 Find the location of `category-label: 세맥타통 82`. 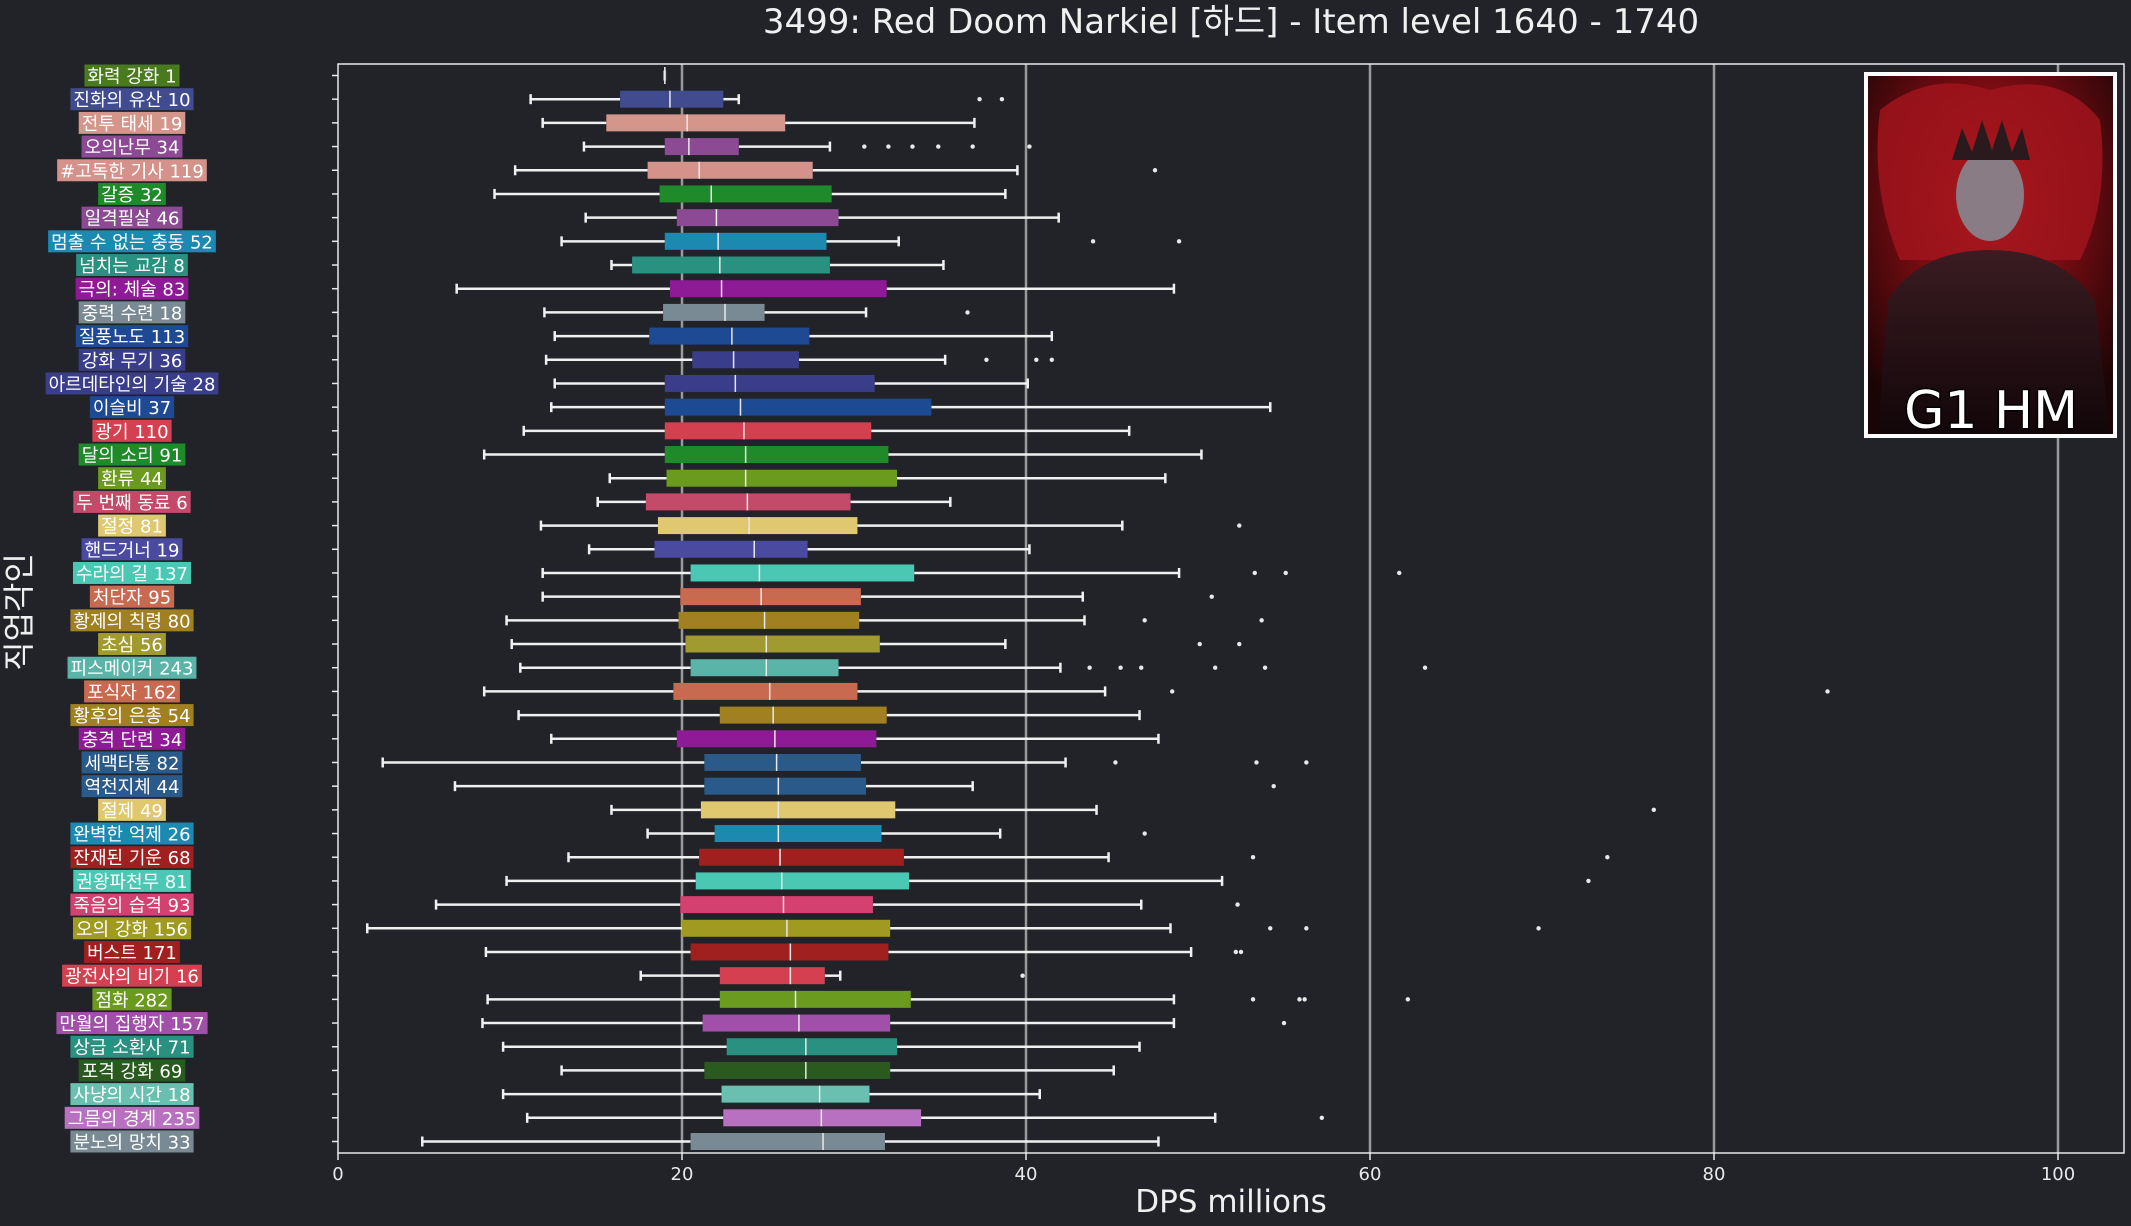

category-label: 세맥타통 82 is located at coordinates (132, 762).